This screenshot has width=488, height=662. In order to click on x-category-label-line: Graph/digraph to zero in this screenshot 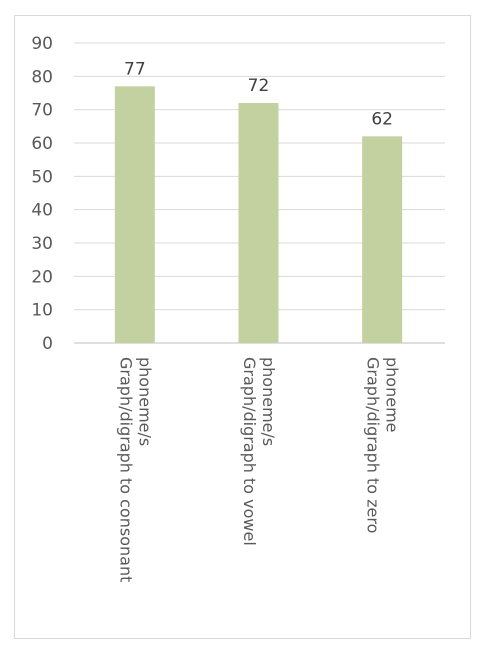, I will do `click(373, 445)`.